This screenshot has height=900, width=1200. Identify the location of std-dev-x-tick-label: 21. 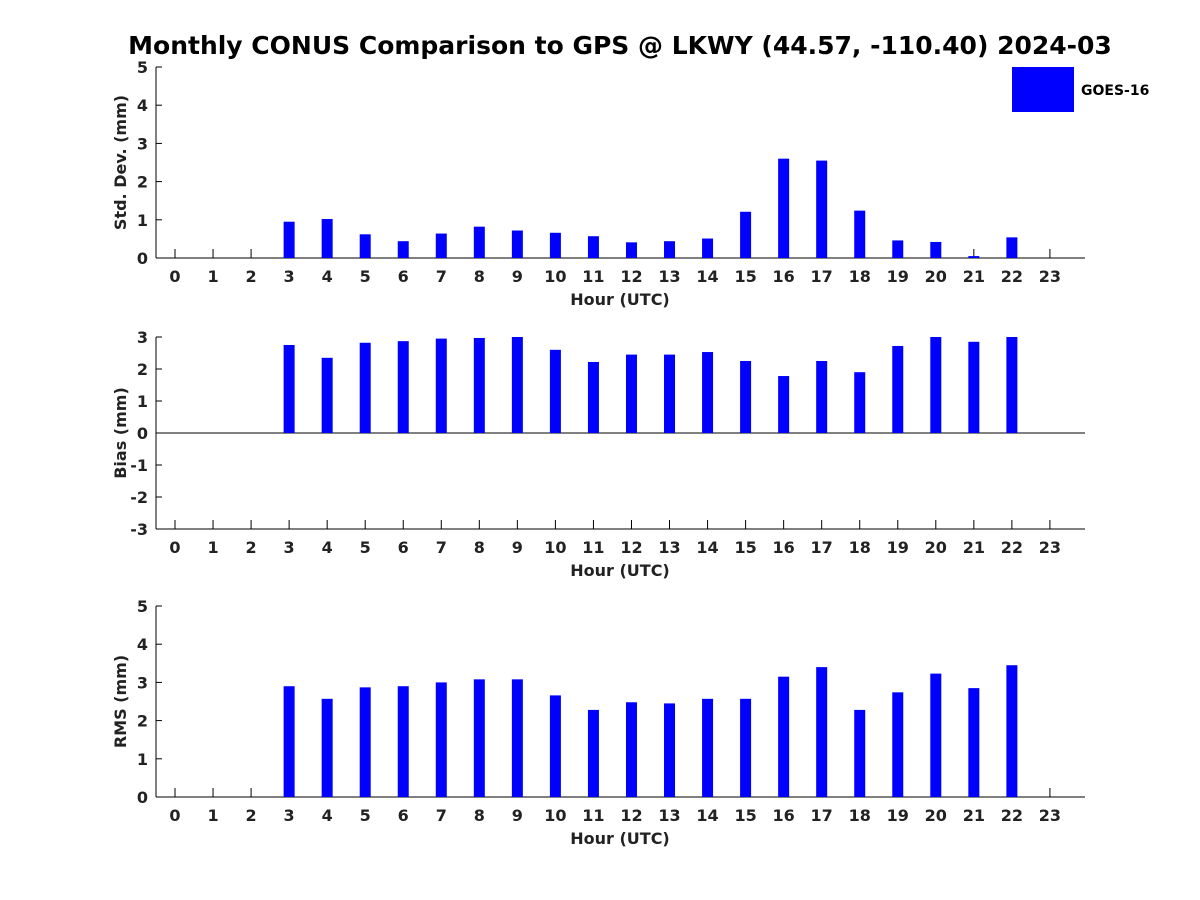
(974, 276).